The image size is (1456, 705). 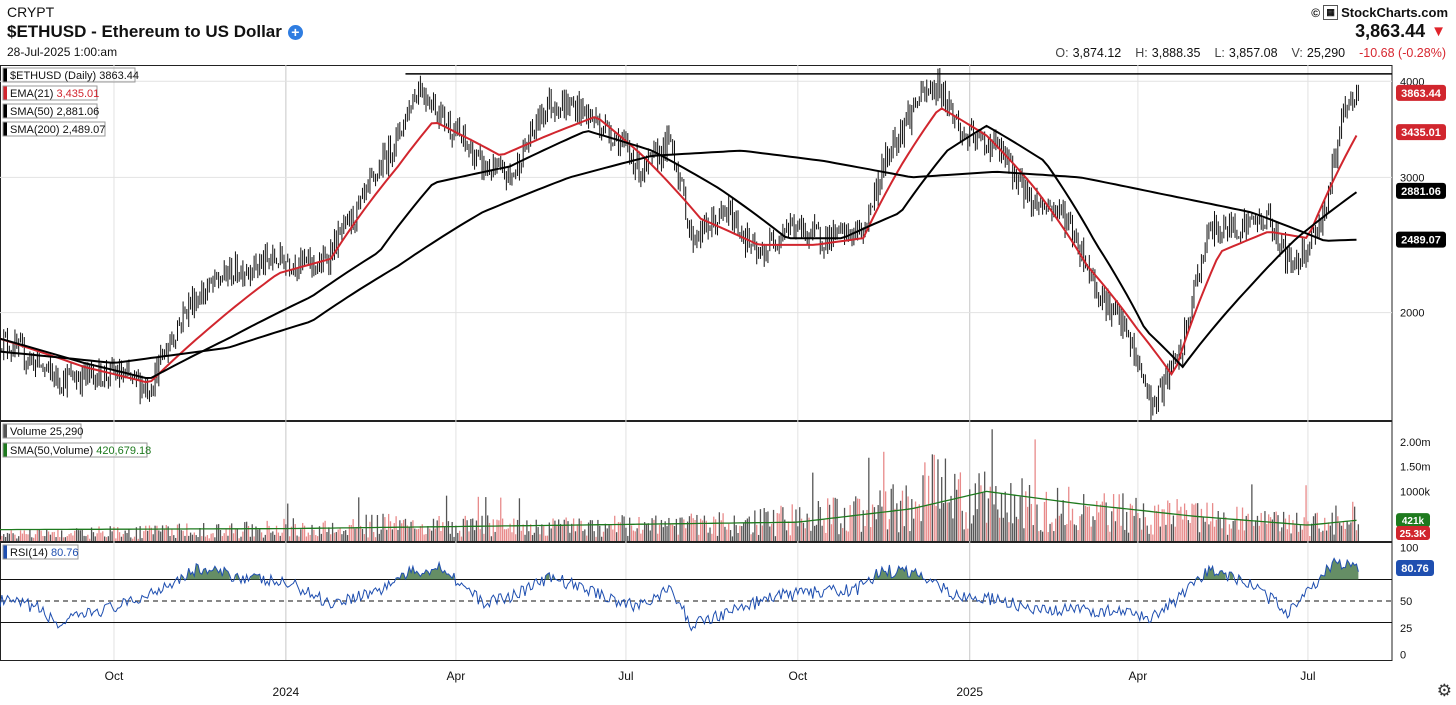 What do you see at coordinates (295, 32) in the screenshot?
I see `plus-circle-icon: +` at bounding box center [295, 32].